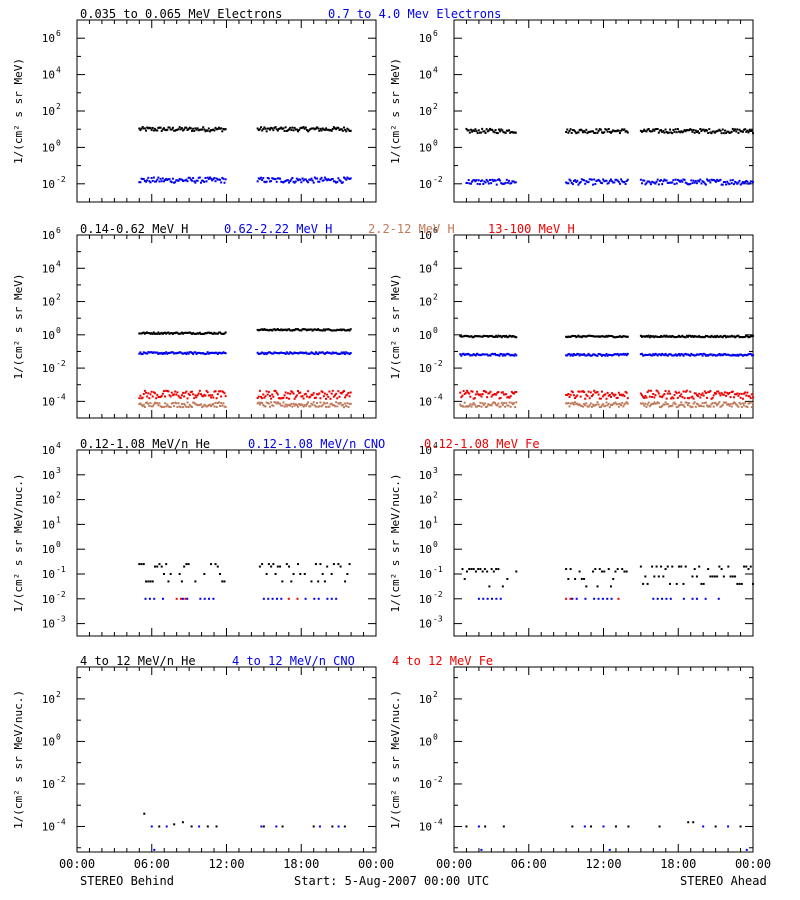  I want to click on panel-2-behind-ytick-exp: 1, so click(58, 519).